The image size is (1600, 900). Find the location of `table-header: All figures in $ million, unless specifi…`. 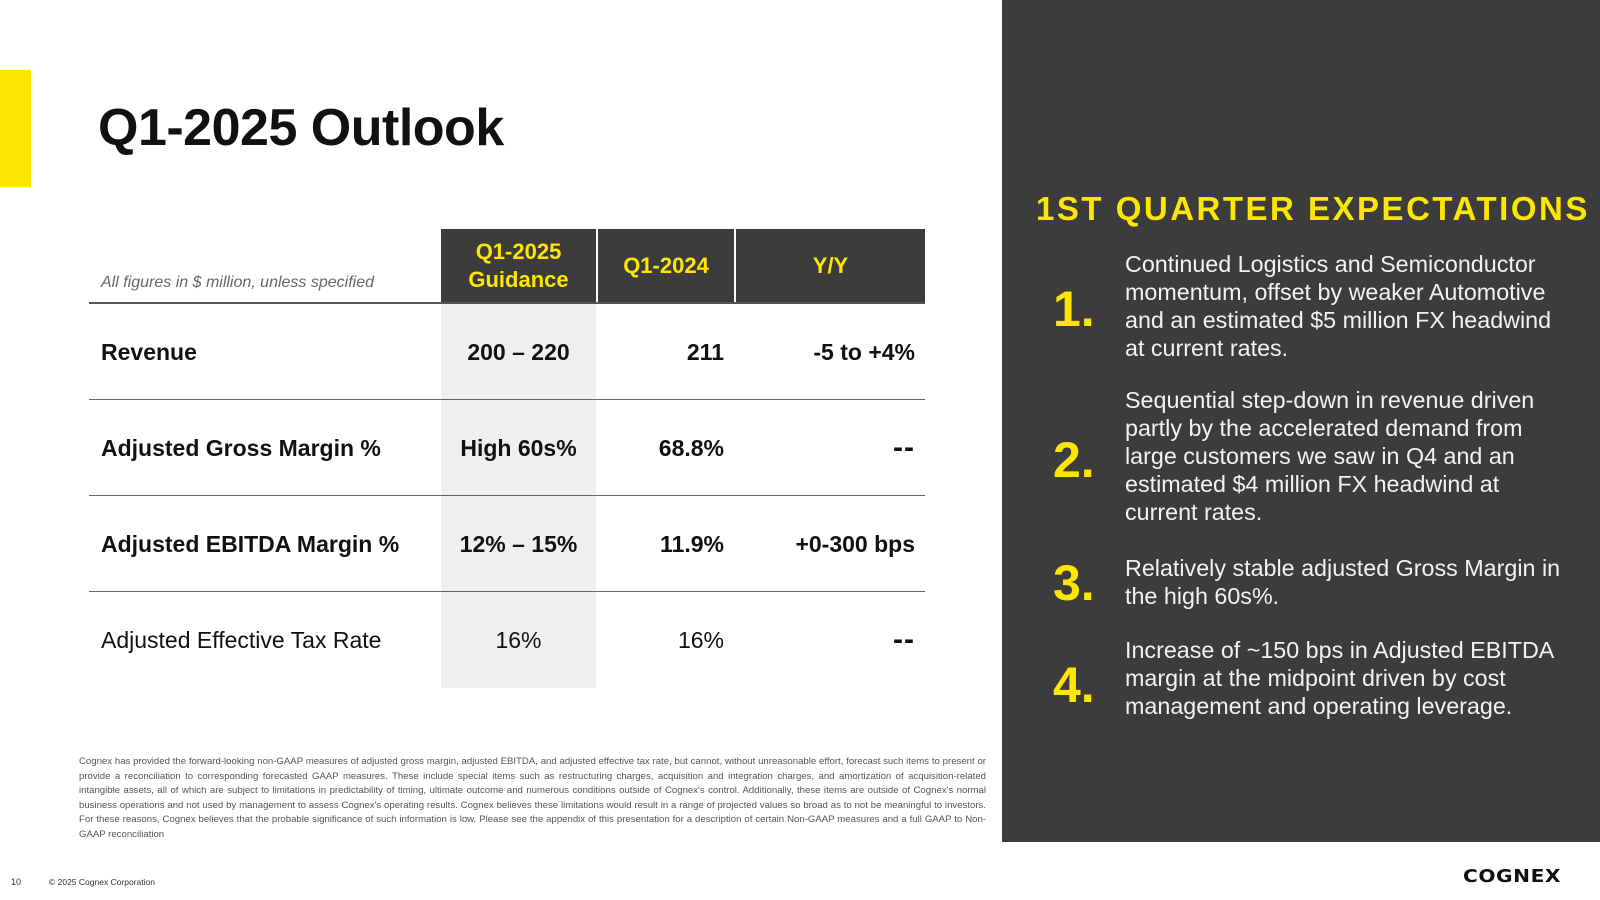

table-header: All figures in $ million, unless specifi… is located at coordinates (507, 266).